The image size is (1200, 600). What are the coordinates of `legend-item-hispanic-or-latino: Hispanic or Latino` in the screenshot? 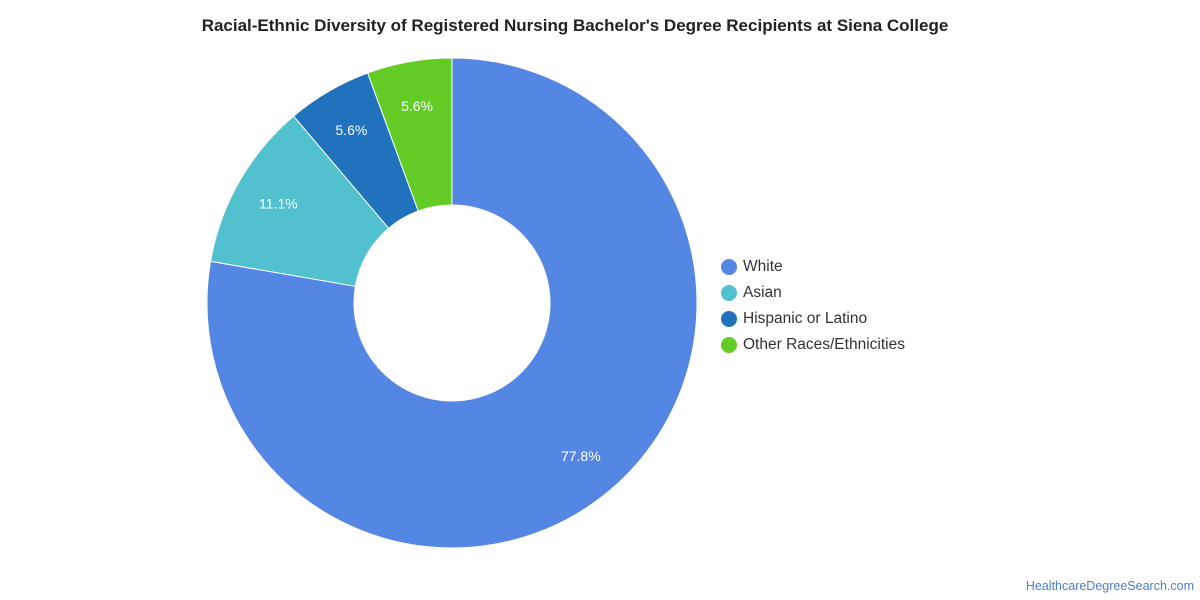 It's located at (813, 319).